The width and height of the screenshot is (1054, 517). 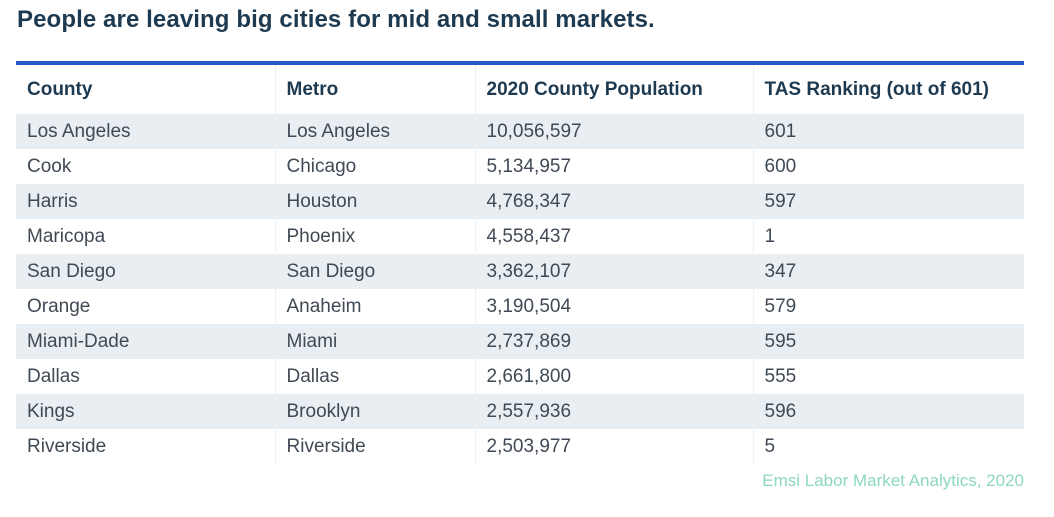 What do you see at coordinates (374, 306) in the screenshot?
I see `table-cell: Anaheim` at bounding box center [374, 306].